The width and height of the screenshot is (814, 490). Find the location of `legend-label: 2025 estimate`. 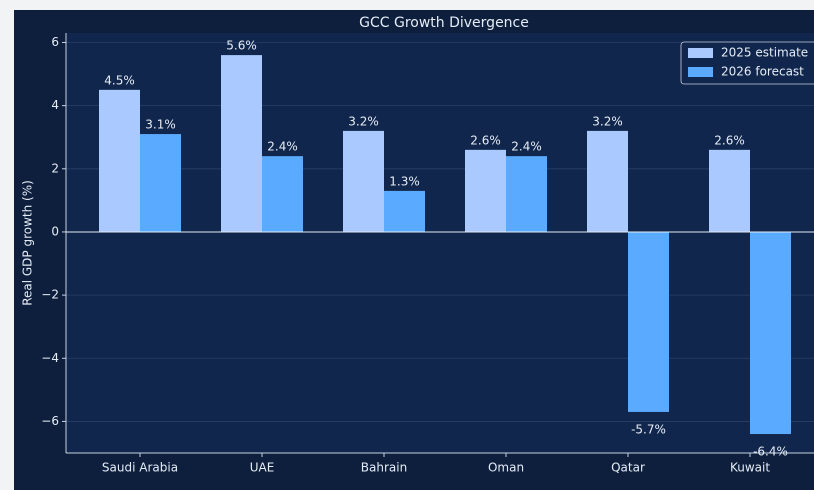

legend-label: 2025 estimate is located at coordinates (764, 53).